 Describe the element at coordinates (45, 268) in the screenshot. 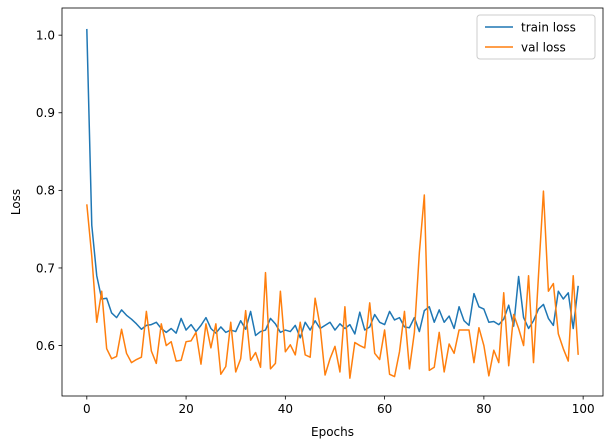

I see `y-tick-label: 0.7` at that location.